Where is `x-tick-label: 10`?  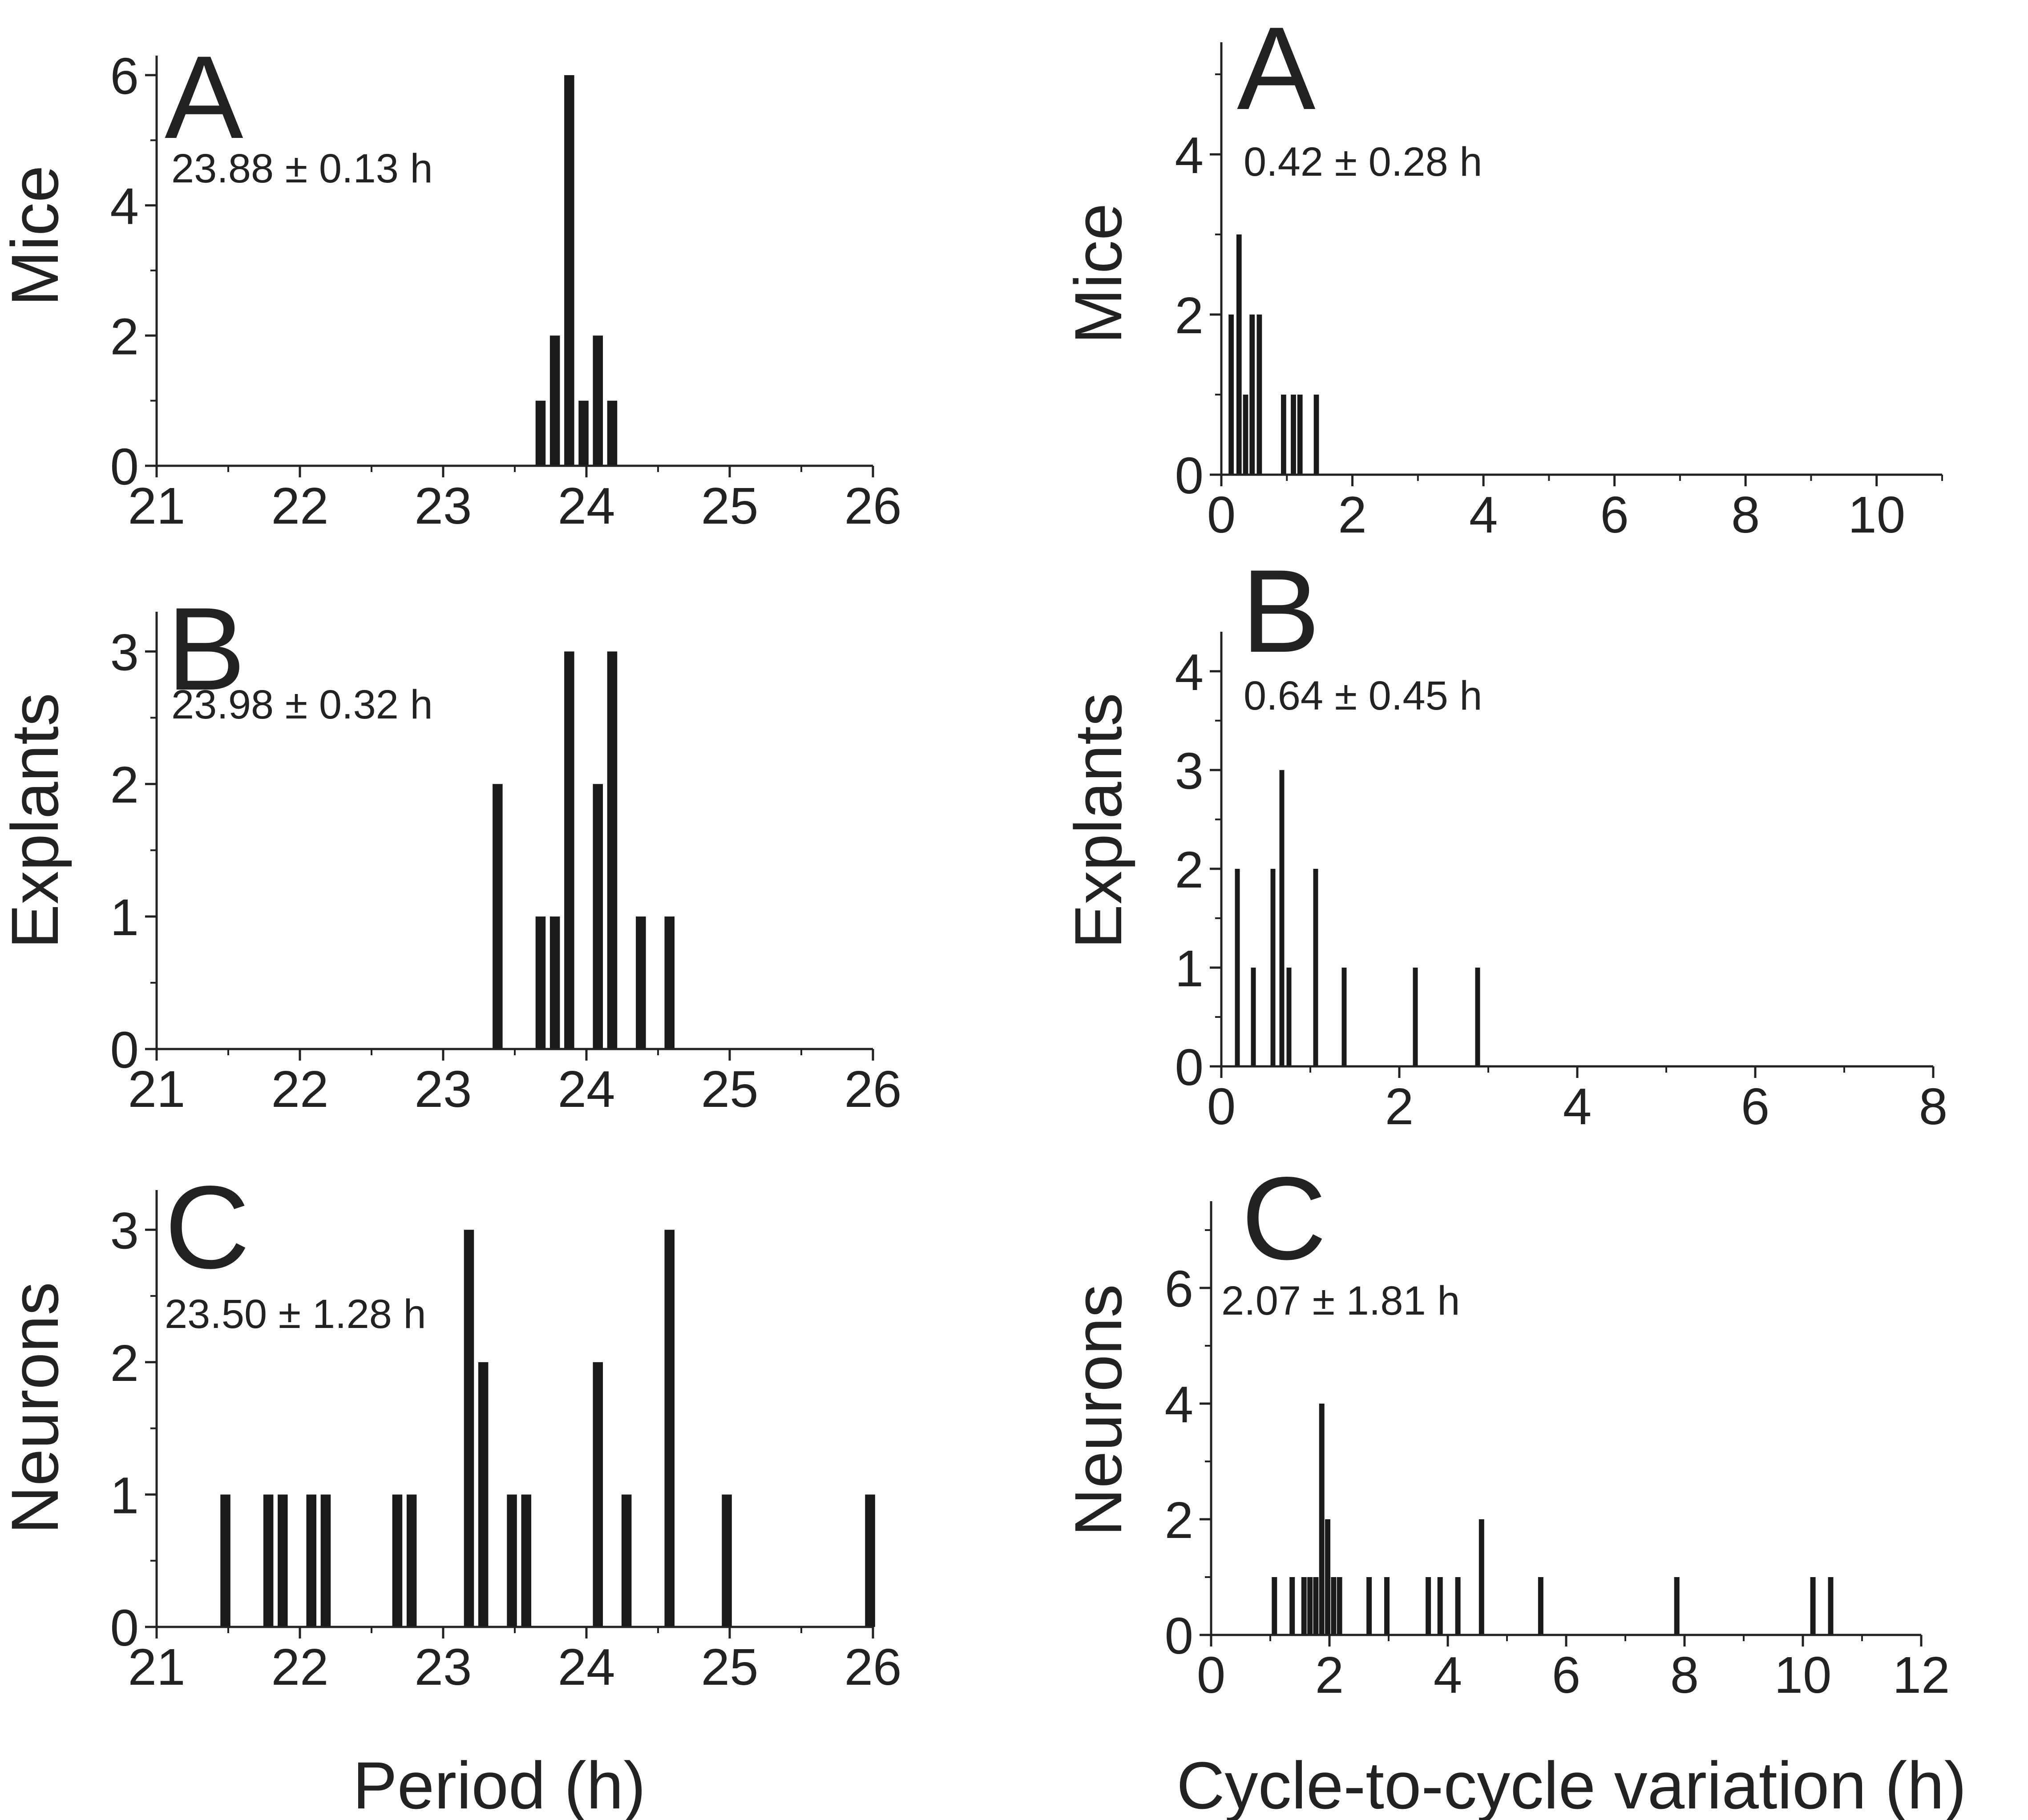
x-tick-label: 10 is located at coordinates (1876, 515).